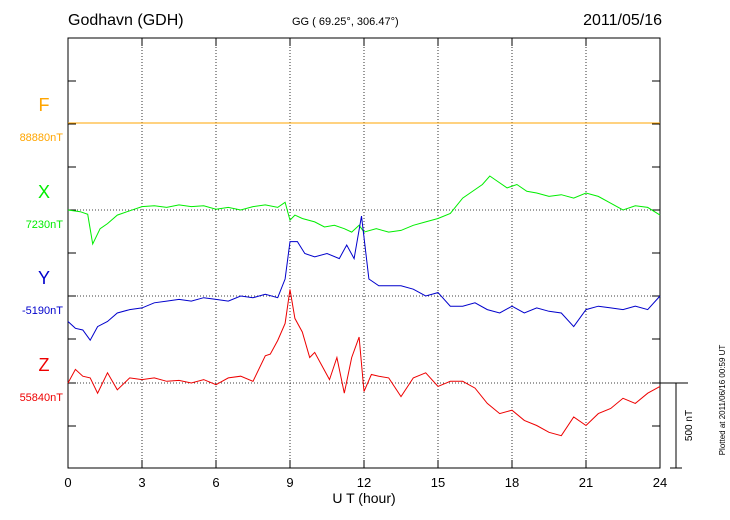 The width and height of the screenshot is (730, 520). Describe the element at coordinates (67, 482) in the screenshot. I see `x-tick-label: 0` at that location.